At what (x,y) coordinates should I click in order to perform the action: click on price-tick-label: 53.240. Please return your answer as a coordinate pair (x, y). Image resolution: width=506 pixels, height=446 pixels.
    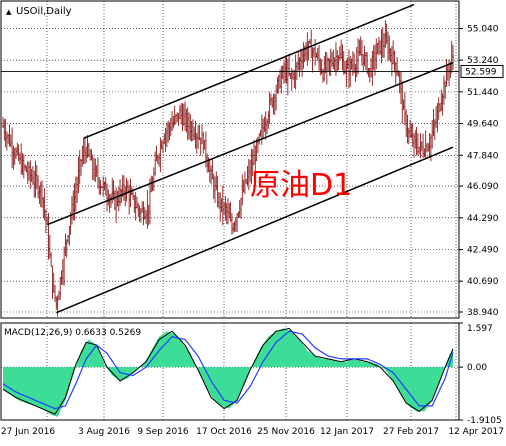
    Looking at the image, I should click on (483, 61).